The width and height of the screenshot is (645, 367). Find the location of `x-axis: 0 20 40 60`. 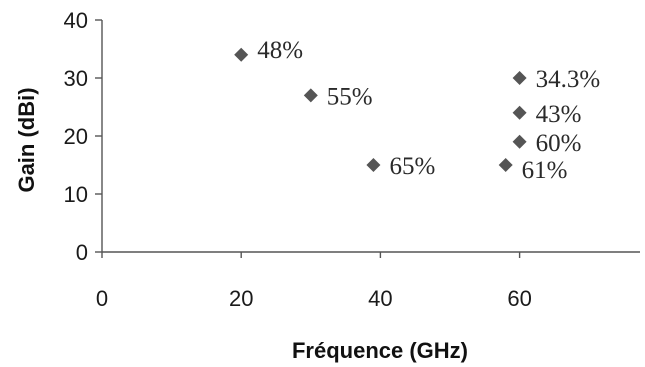

x-axis: 0 20 40 60 is located at coordinates (368, 281).